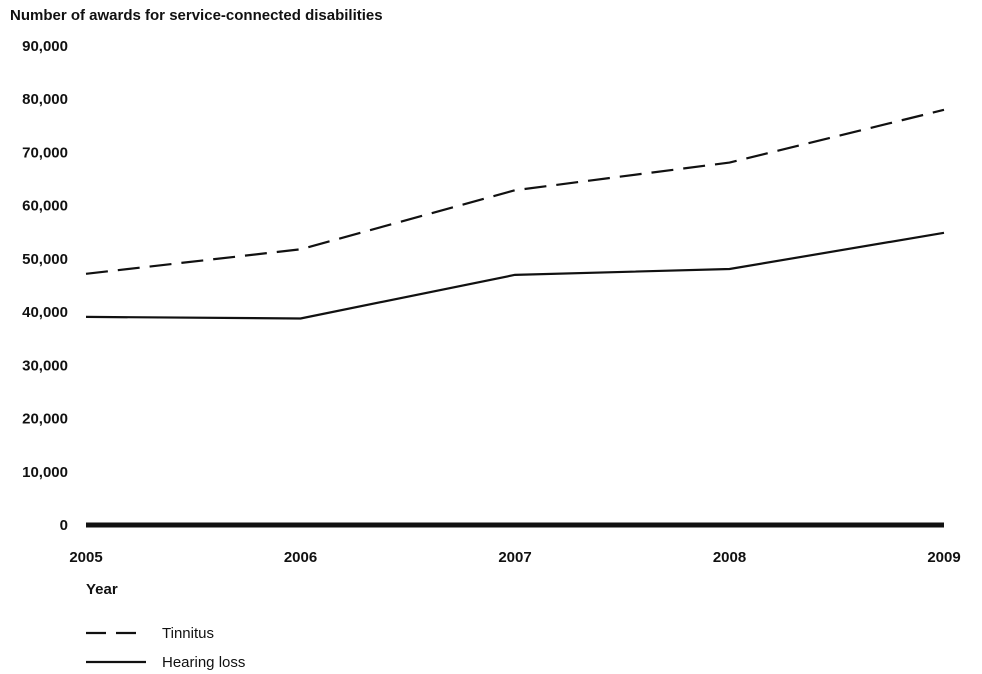 The height and width of the screenshot is (674, 982). Describe the element at coordinates (45, 419) in the screenshot. I see `y-tick-label: 20,000` at that location.